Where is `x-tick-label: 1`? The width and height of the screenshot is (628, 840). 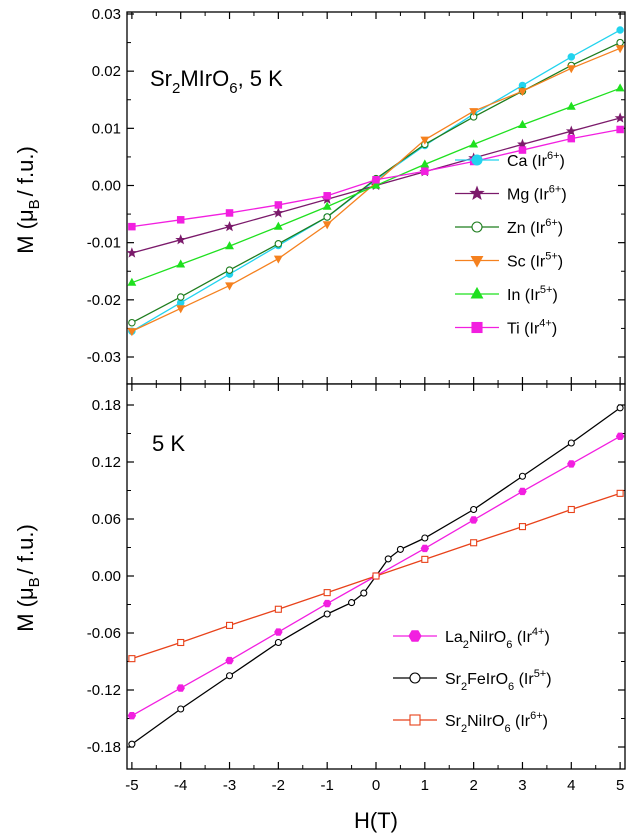
x-tick-label: 1 is located at coordinates (425, 785).